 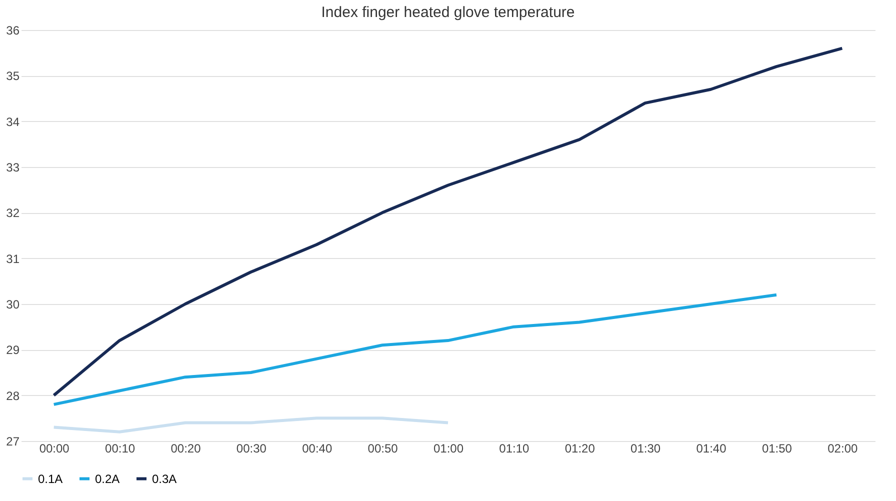 I want to click on x-tick-label: 00:40, so click(x=317, y=449).